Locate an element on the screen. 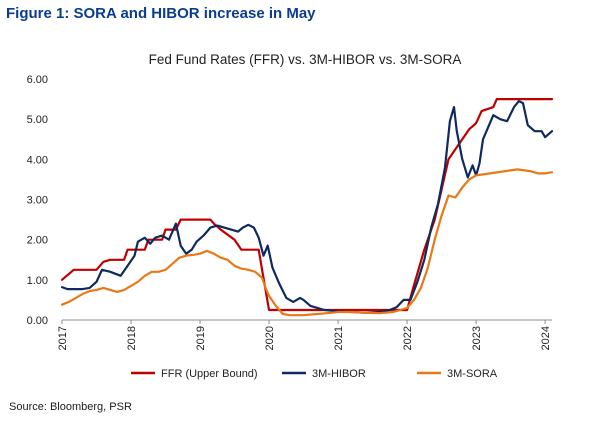 This screenshot has width=590, height=433. legend-label: FFR (Upper Bound) is located at coordinates (209, 374).